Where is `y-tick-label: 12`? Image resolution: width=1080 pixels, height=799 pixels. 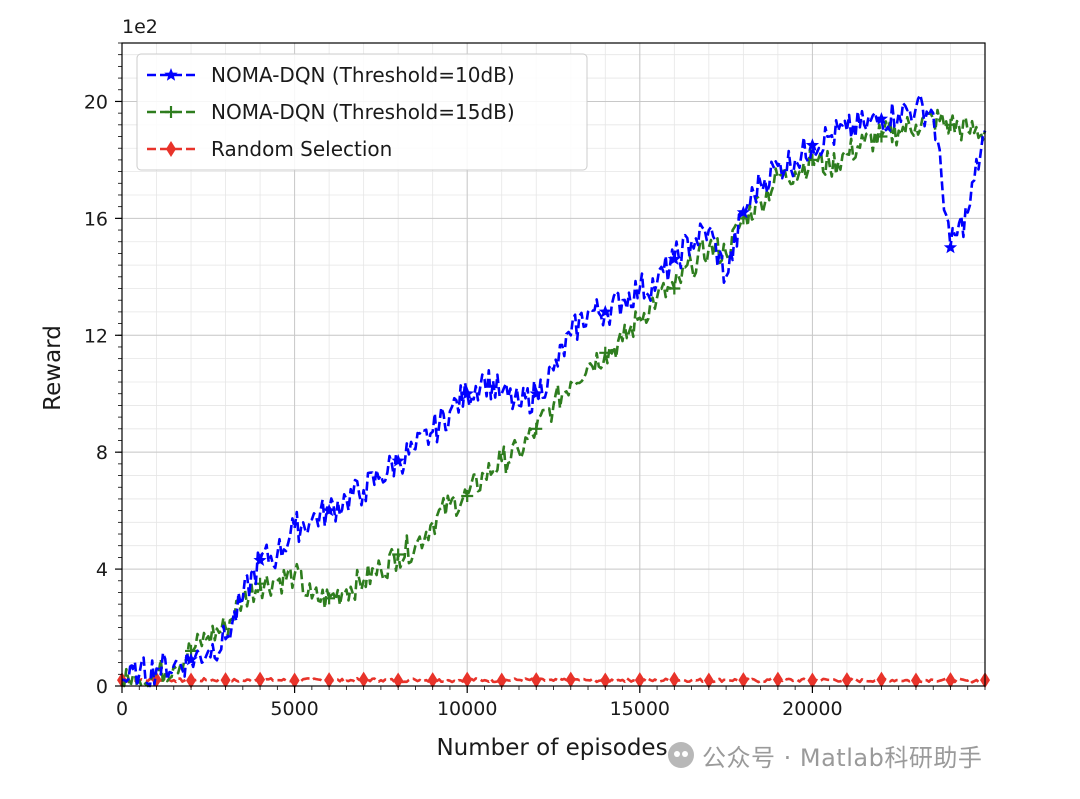 y-tick-label: 12 is located at coordinates (96, 336).